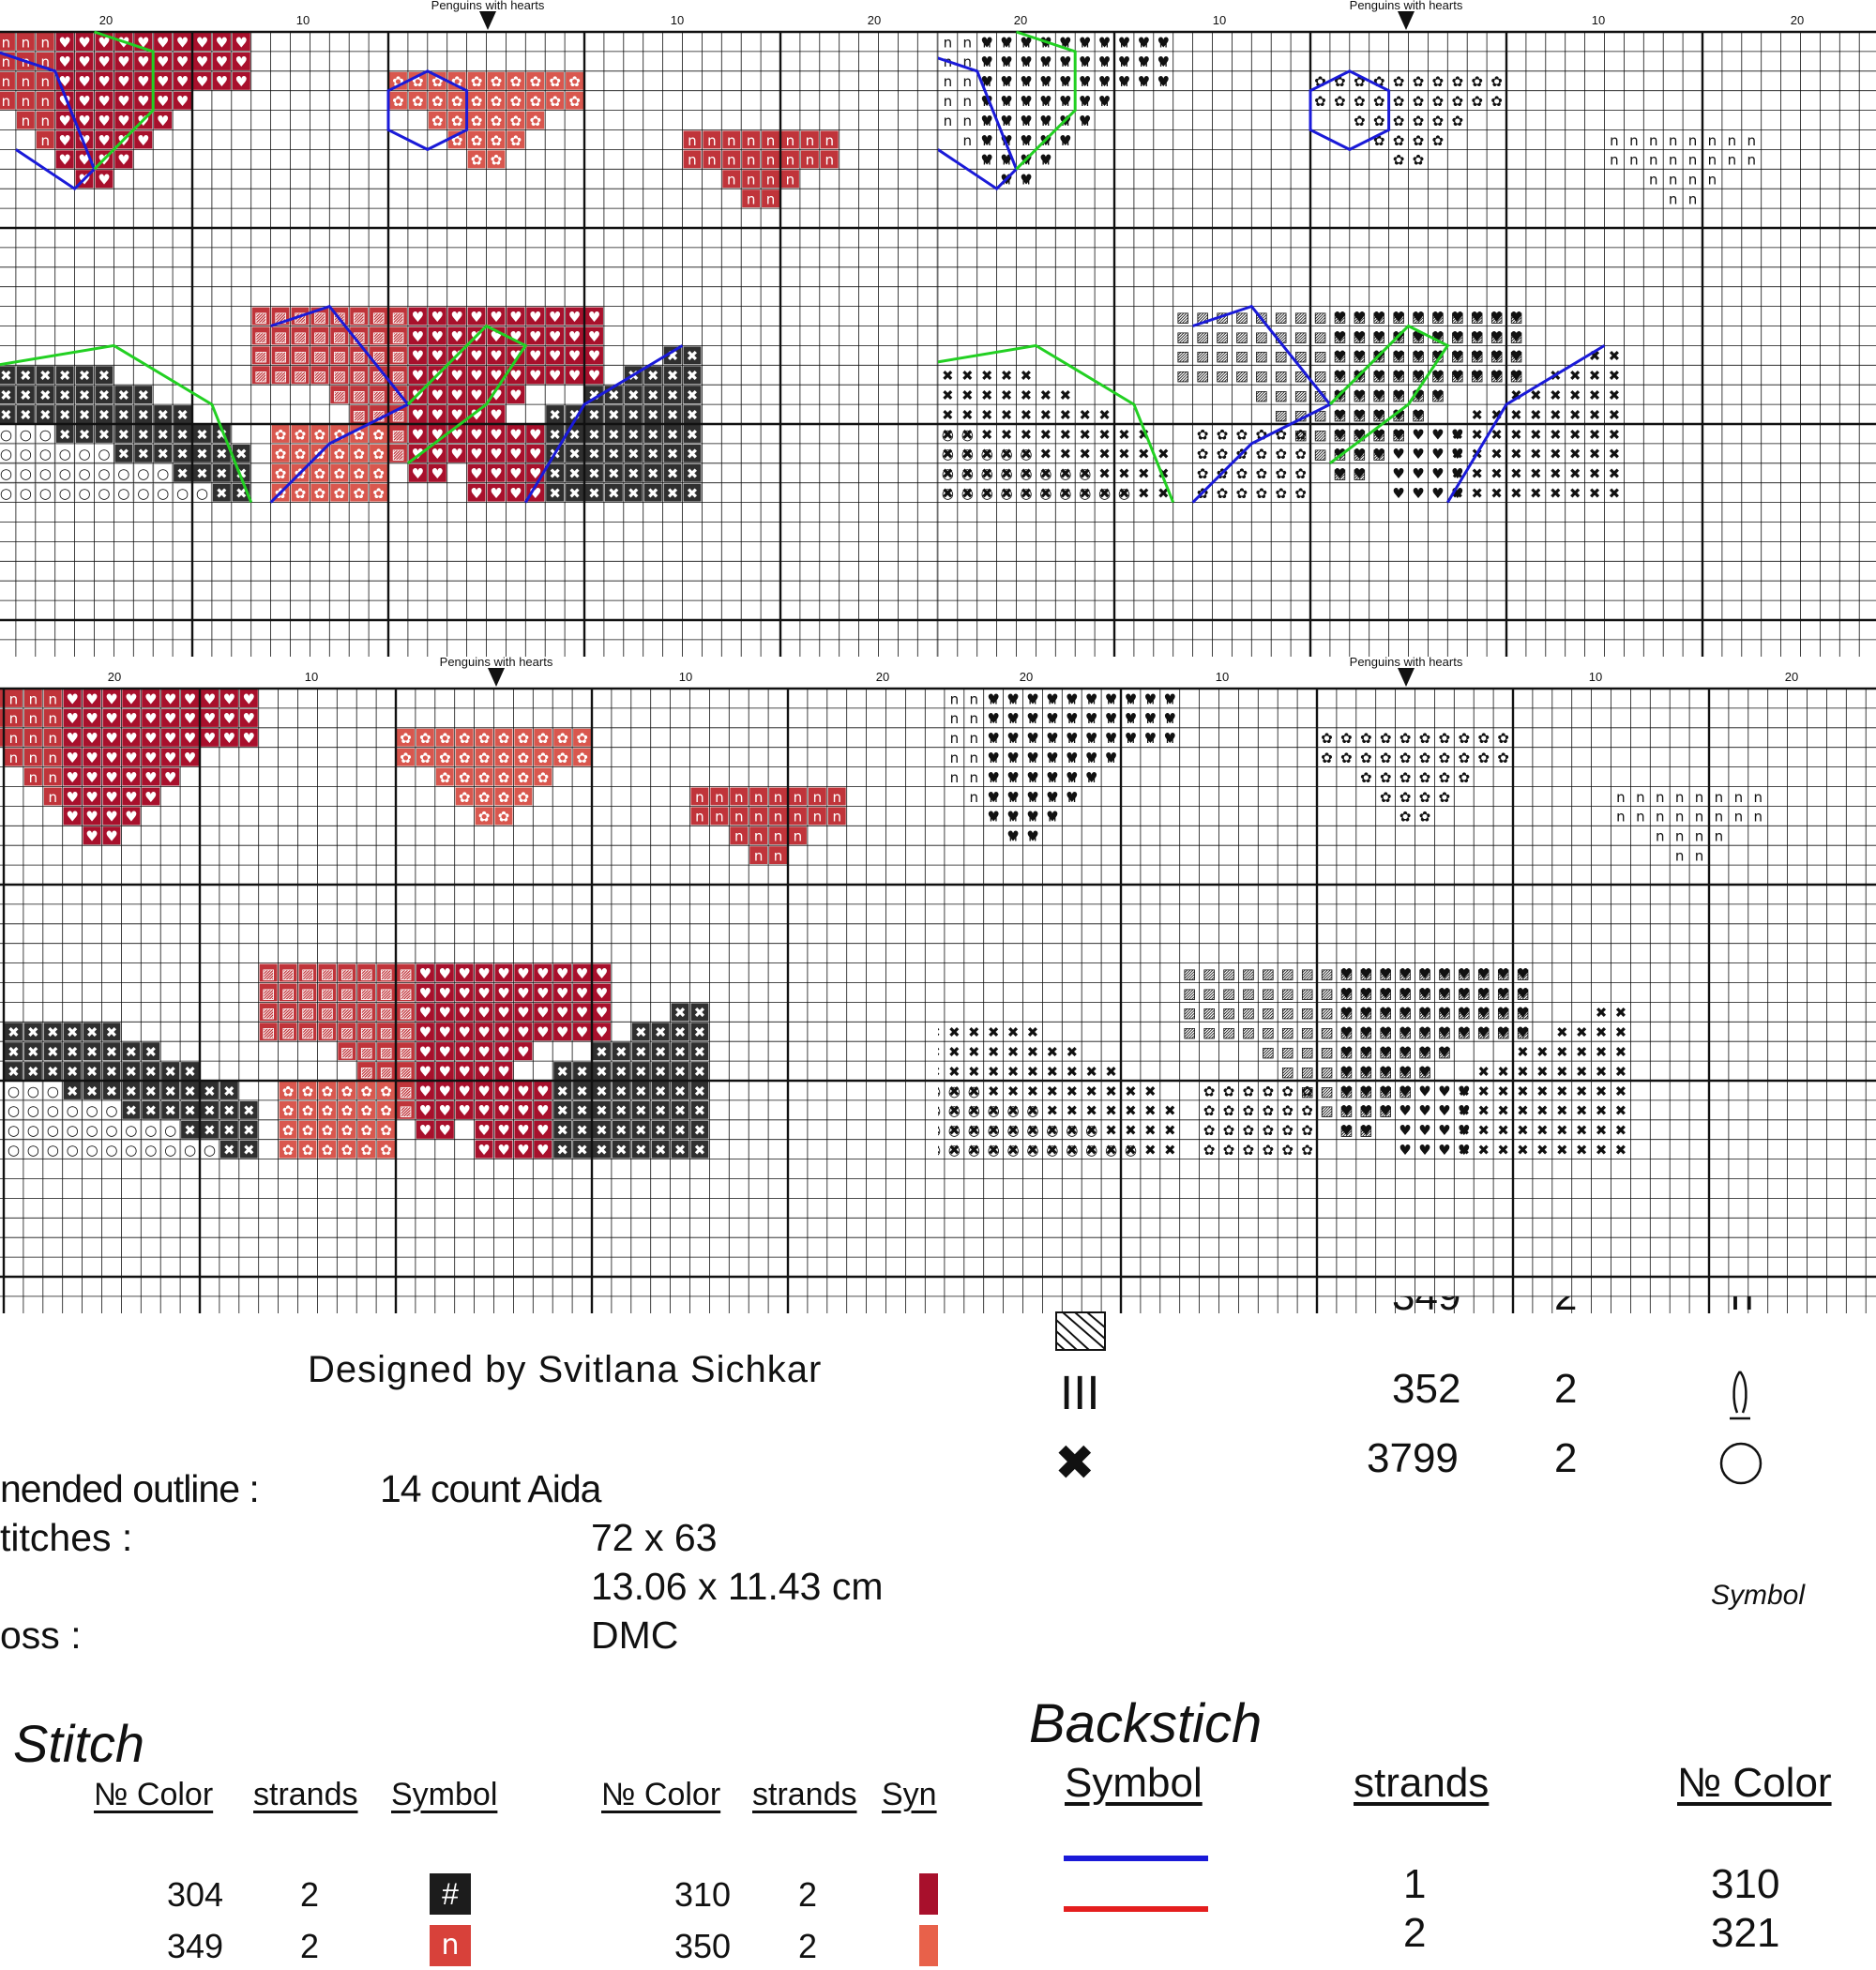  I want to click on strands-count: 2, so click(1566, 1389).